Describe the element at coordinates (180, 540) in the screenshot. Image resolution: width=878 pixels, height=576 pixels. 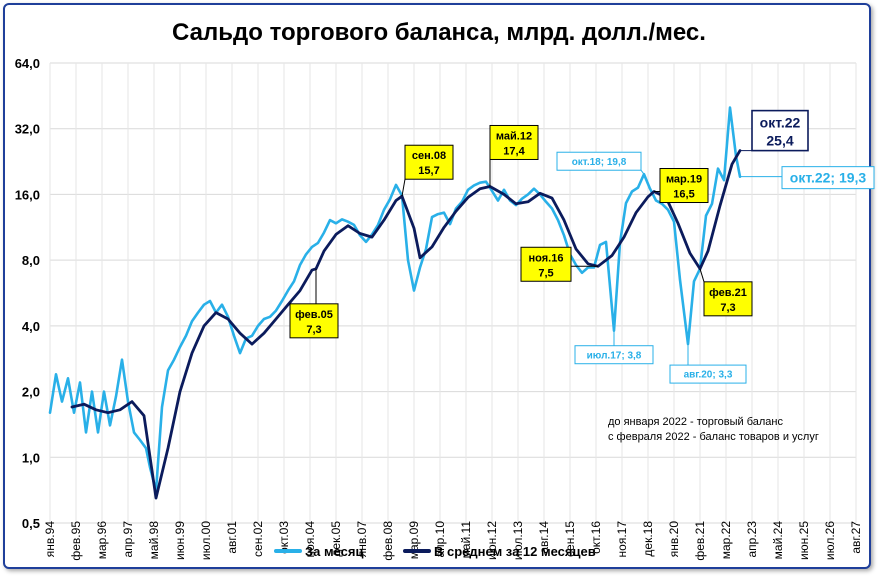
I see `x-tick-label: июн.99` at that location.